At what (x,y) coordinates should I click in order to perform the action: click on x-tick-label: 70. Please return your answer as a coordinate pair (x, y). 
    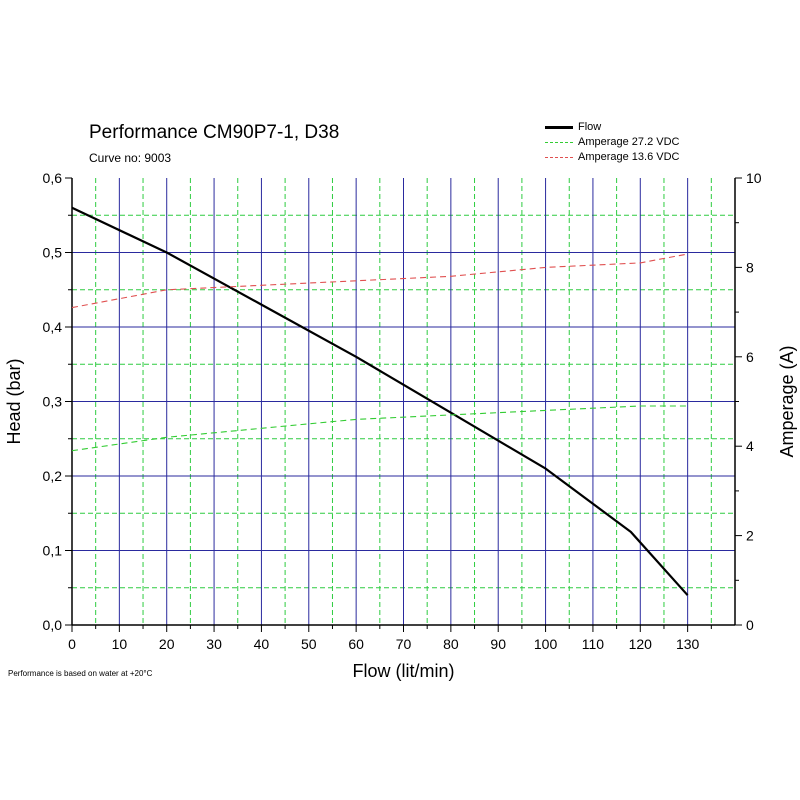
    Looking at the image, I should click on (404, 644).